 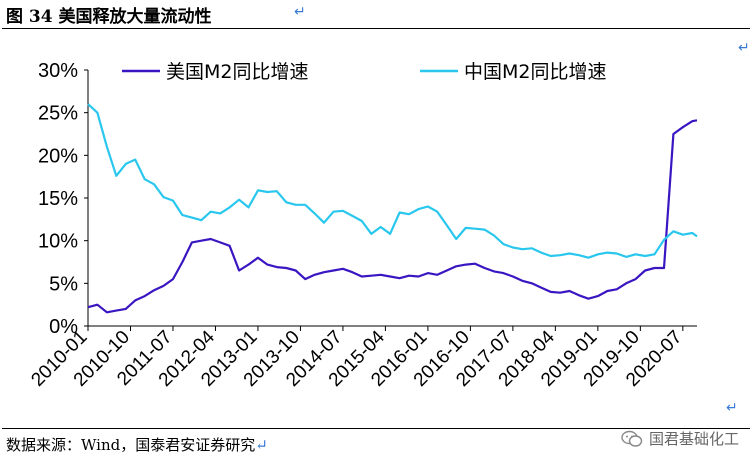 What do you see at coordinates (63, 327) in the screenshot?
I see `y-tick-label: 0%` at bounding box center [63, 327].